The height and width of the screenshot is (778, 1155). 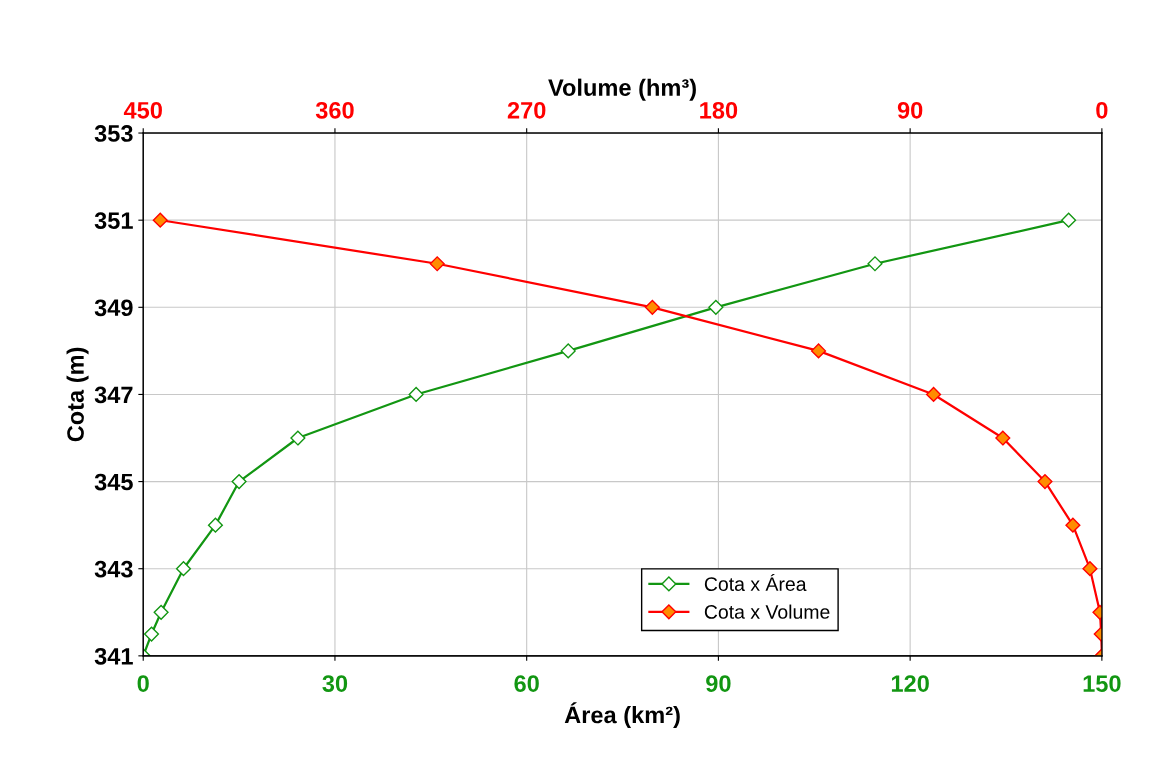 What do you see at coordinates (910, 110) in the screenshot?
I see `x2-tick-label: 90` at bounding box center [910, 110].